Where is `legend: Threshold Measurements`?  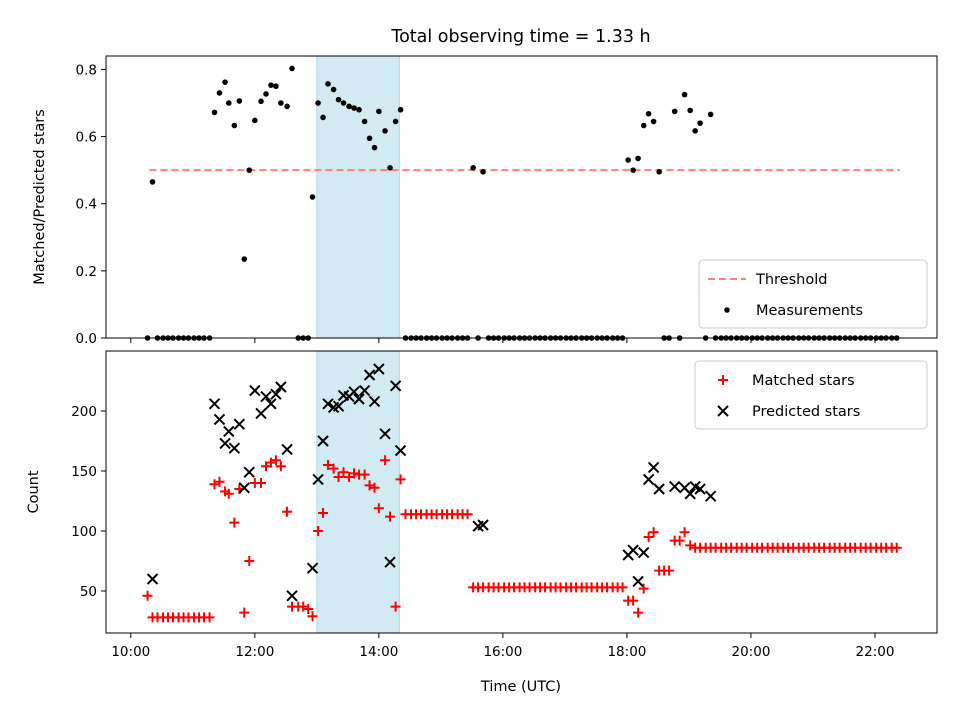 legend: Threshold Measurements is located at coordinates (813, 294).